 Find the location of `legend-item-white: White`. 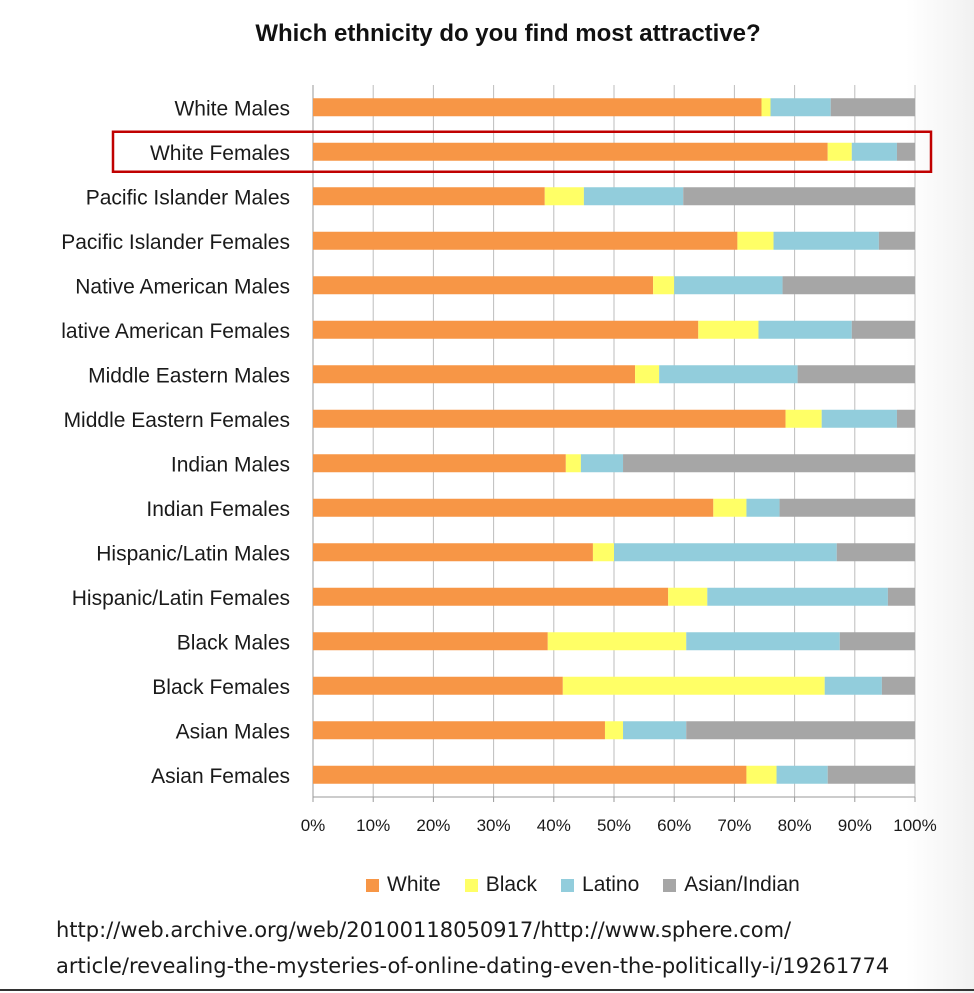

legend-item-white: White is located at coordinates (403, 885).